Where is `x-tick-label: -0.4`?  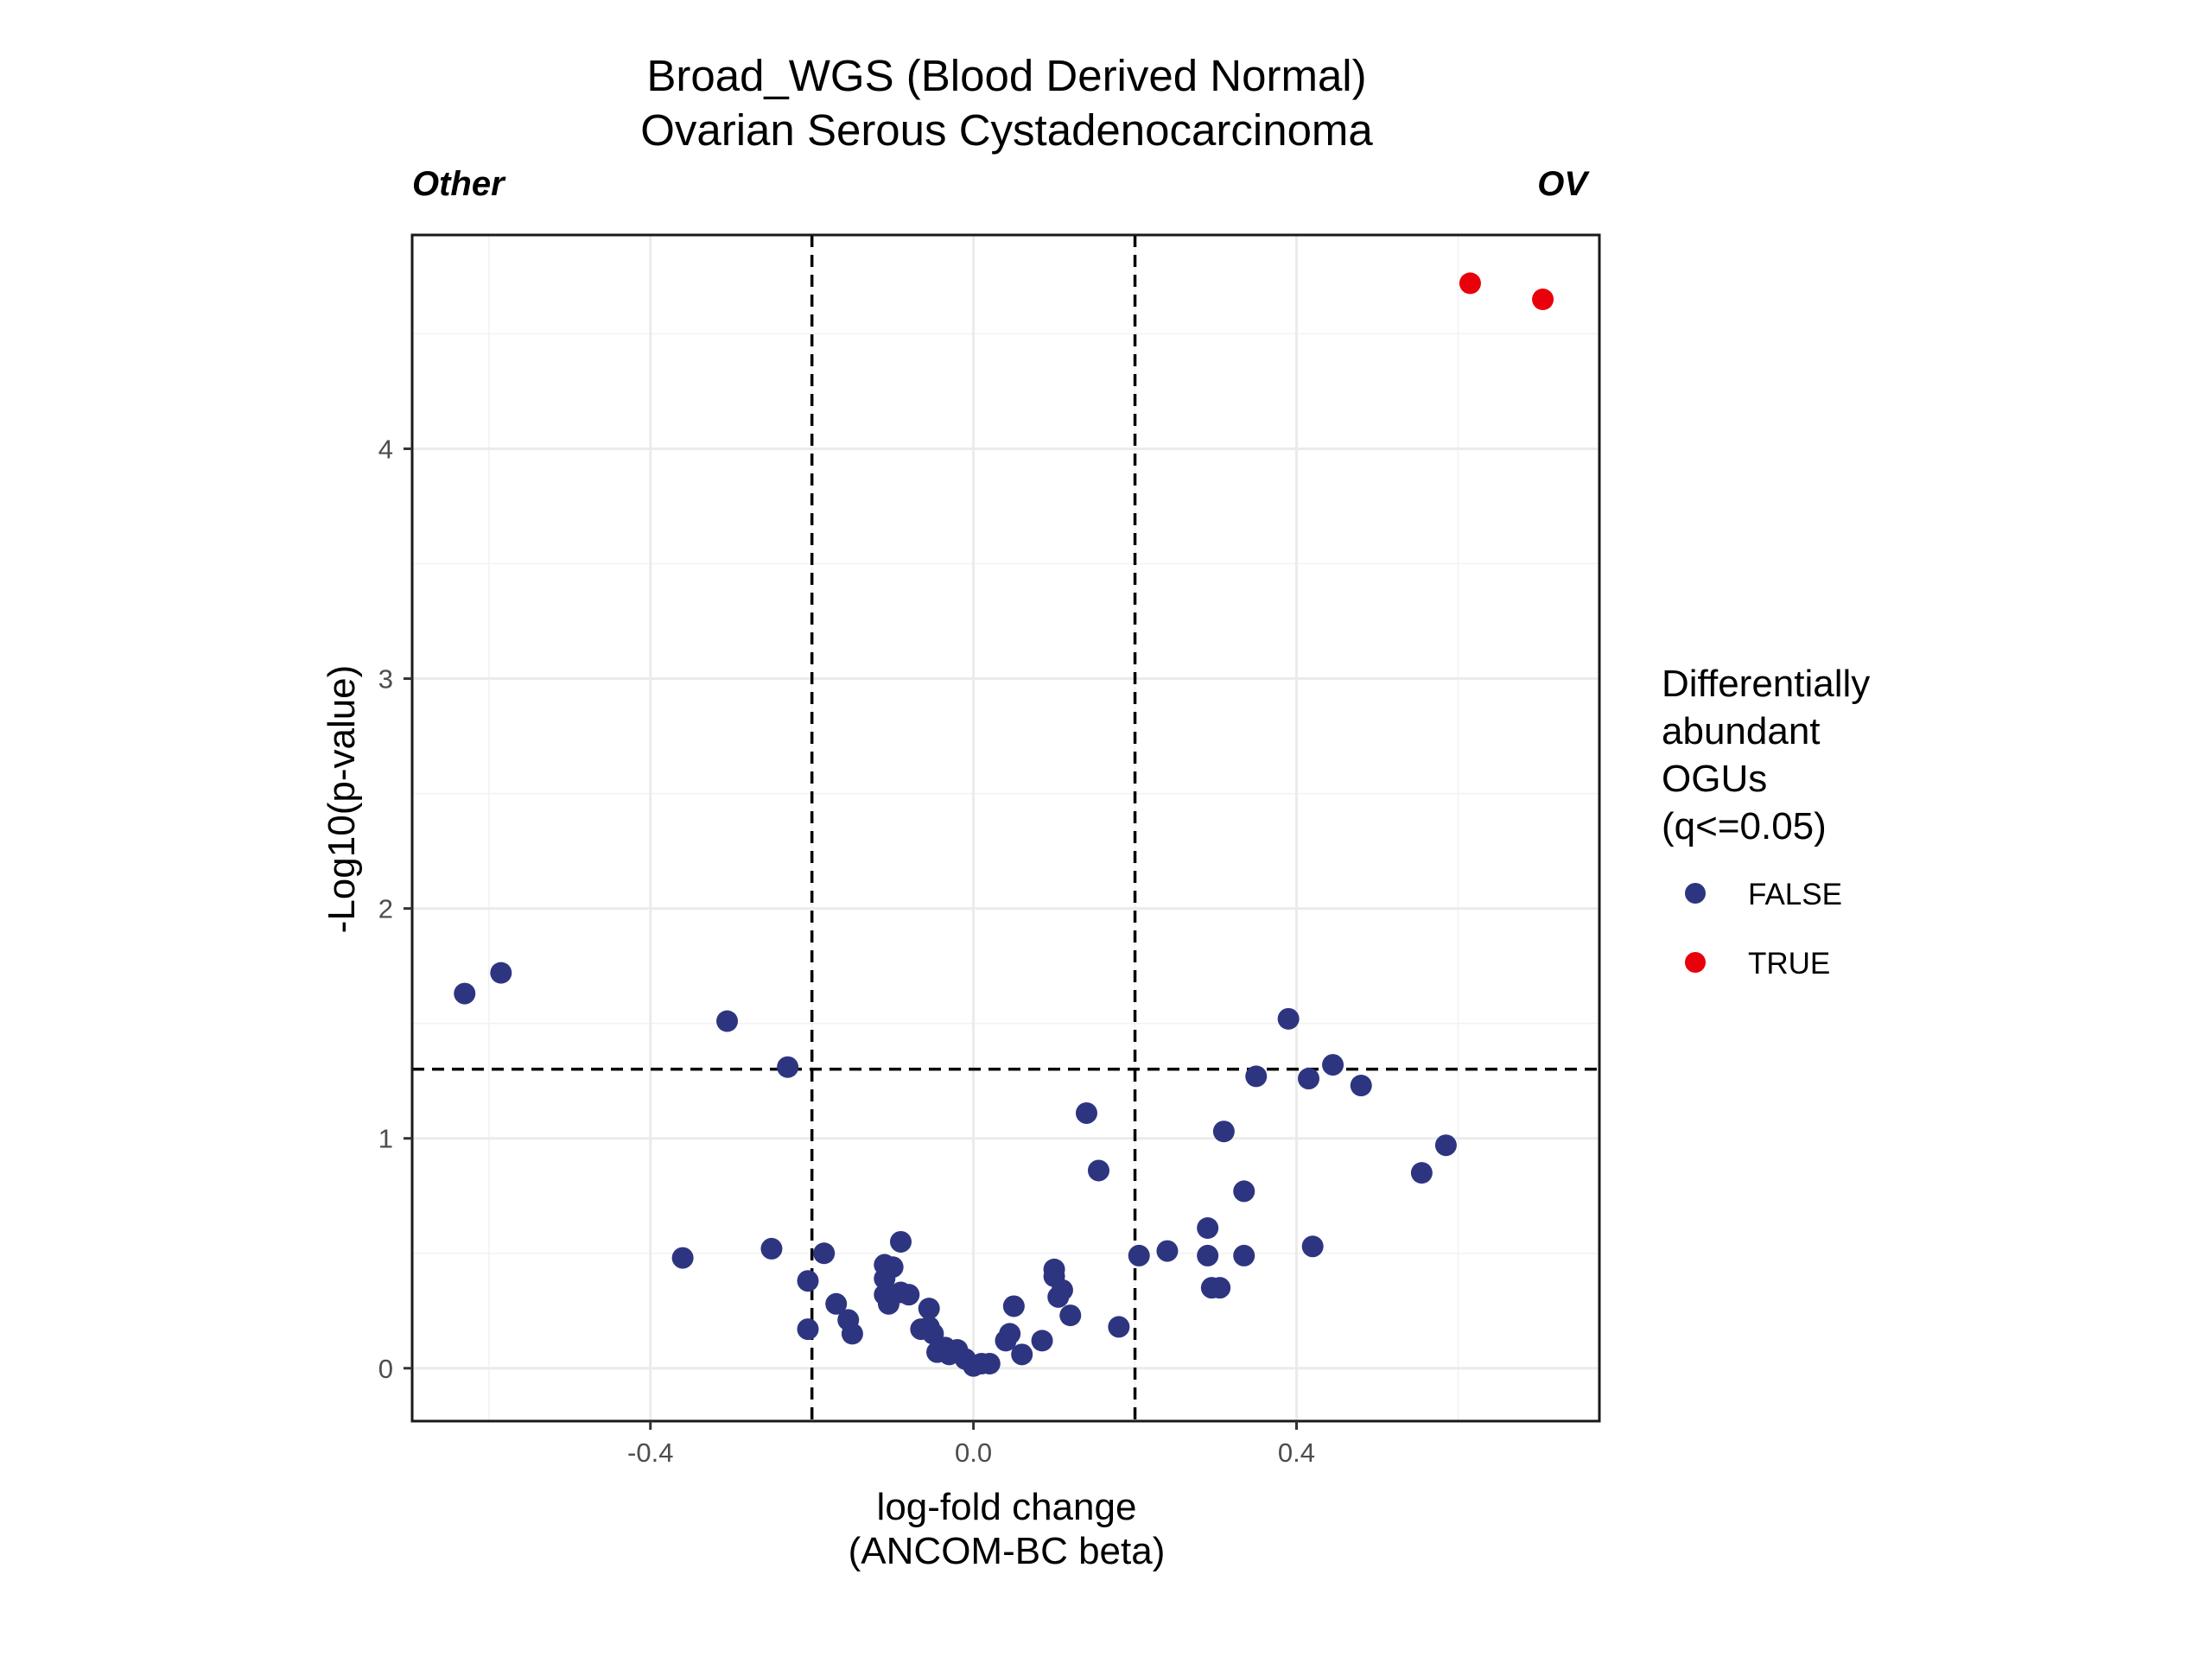 x-tick-label: -0.4 is located at coordinates (650, 1453).